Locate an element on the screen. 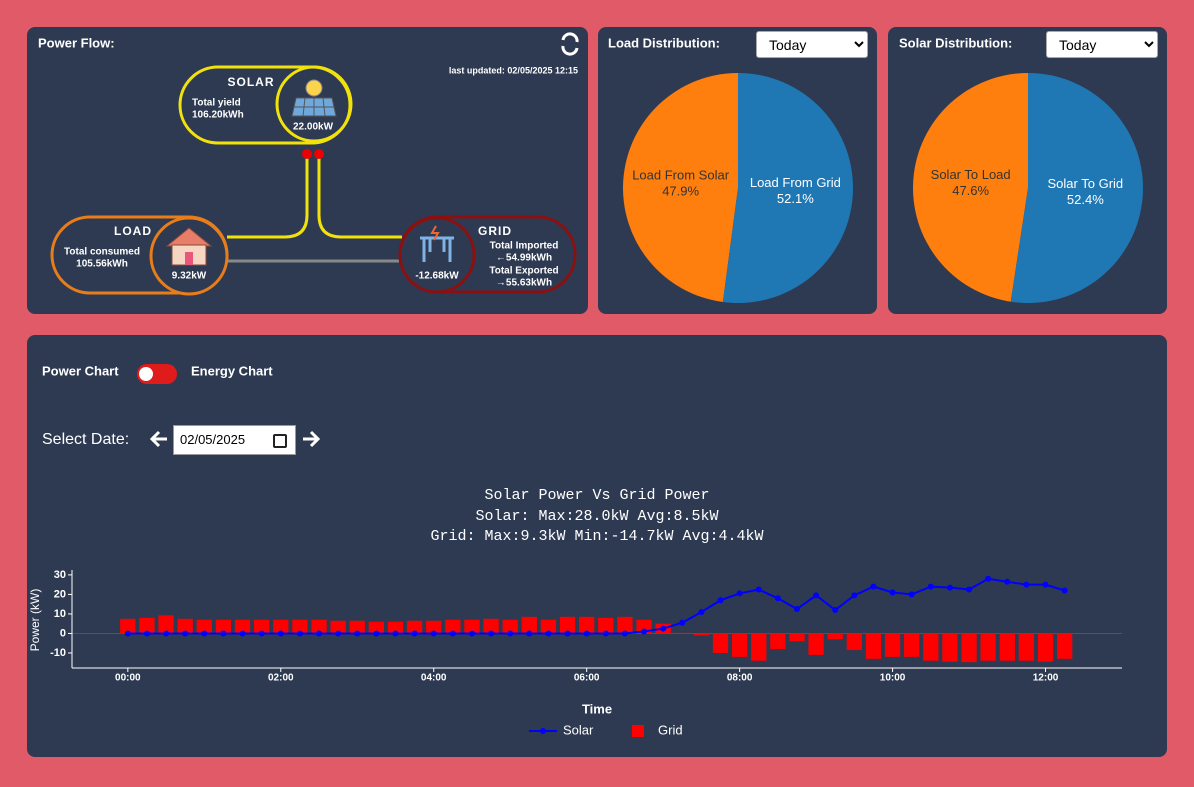 This screenshot has width=1194, height=787. load-period-select: Today is located at coordinates (812, 44).